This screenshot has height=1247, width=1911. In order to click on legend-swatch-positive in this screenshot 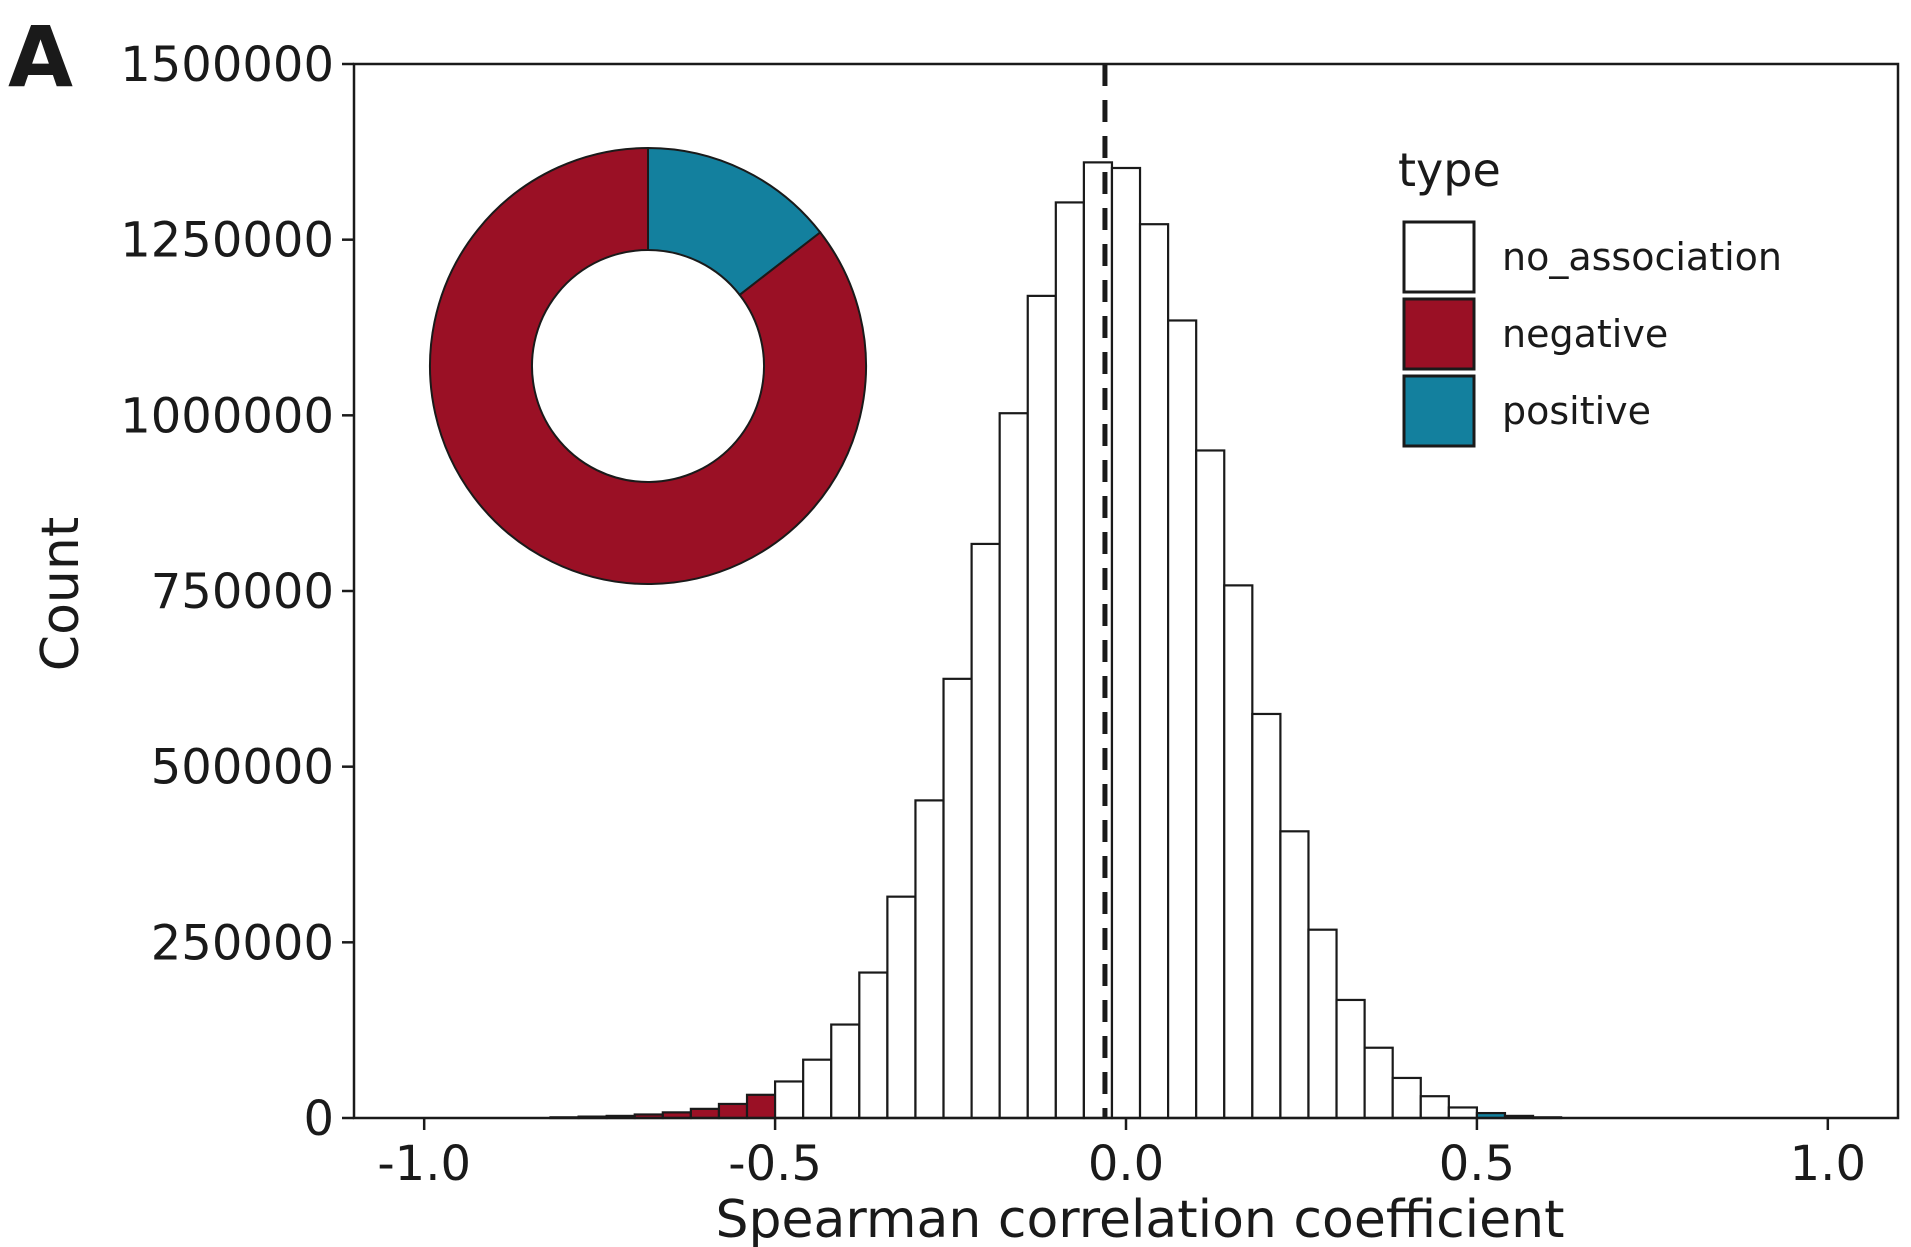, I will do `click(1439, 411)`.